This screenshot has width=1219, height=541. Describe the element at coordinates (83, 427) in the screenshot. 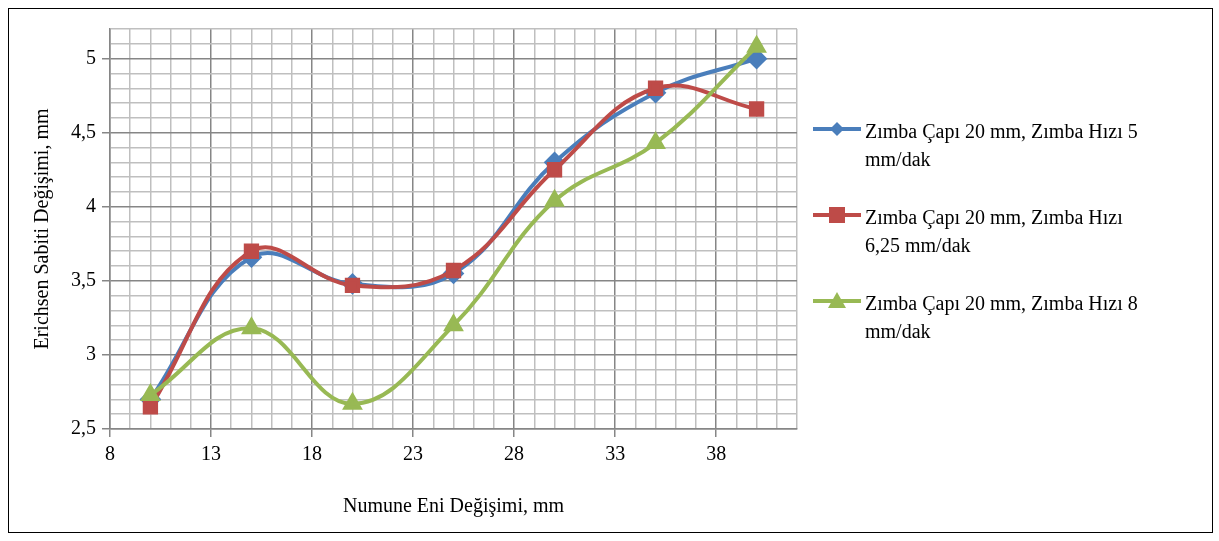

I see `y-tick-label: 2,5` at that location.